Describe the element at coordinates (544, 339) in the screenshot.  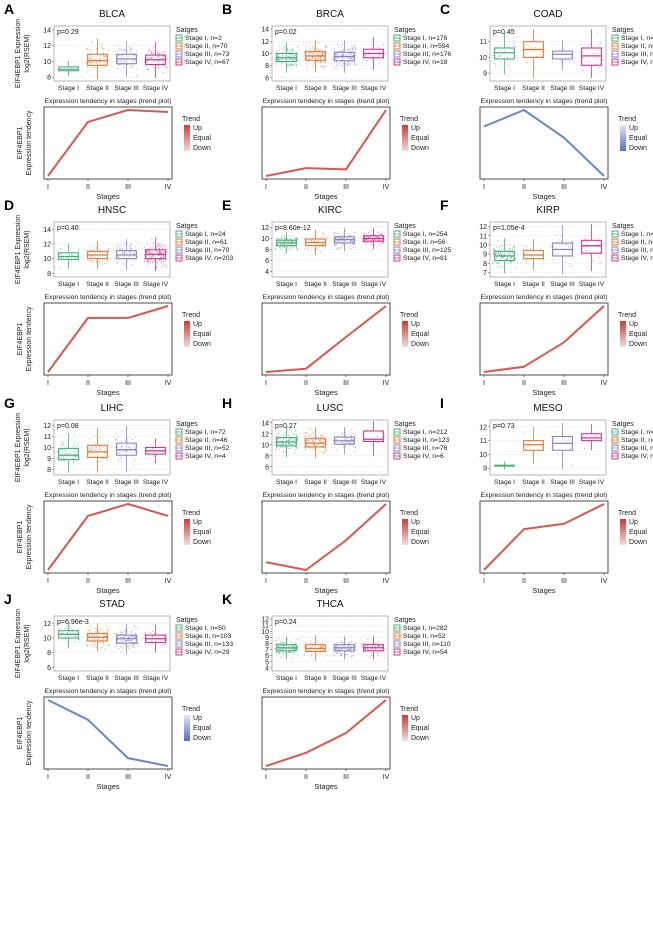
I see `trend-plot-area` at that location.